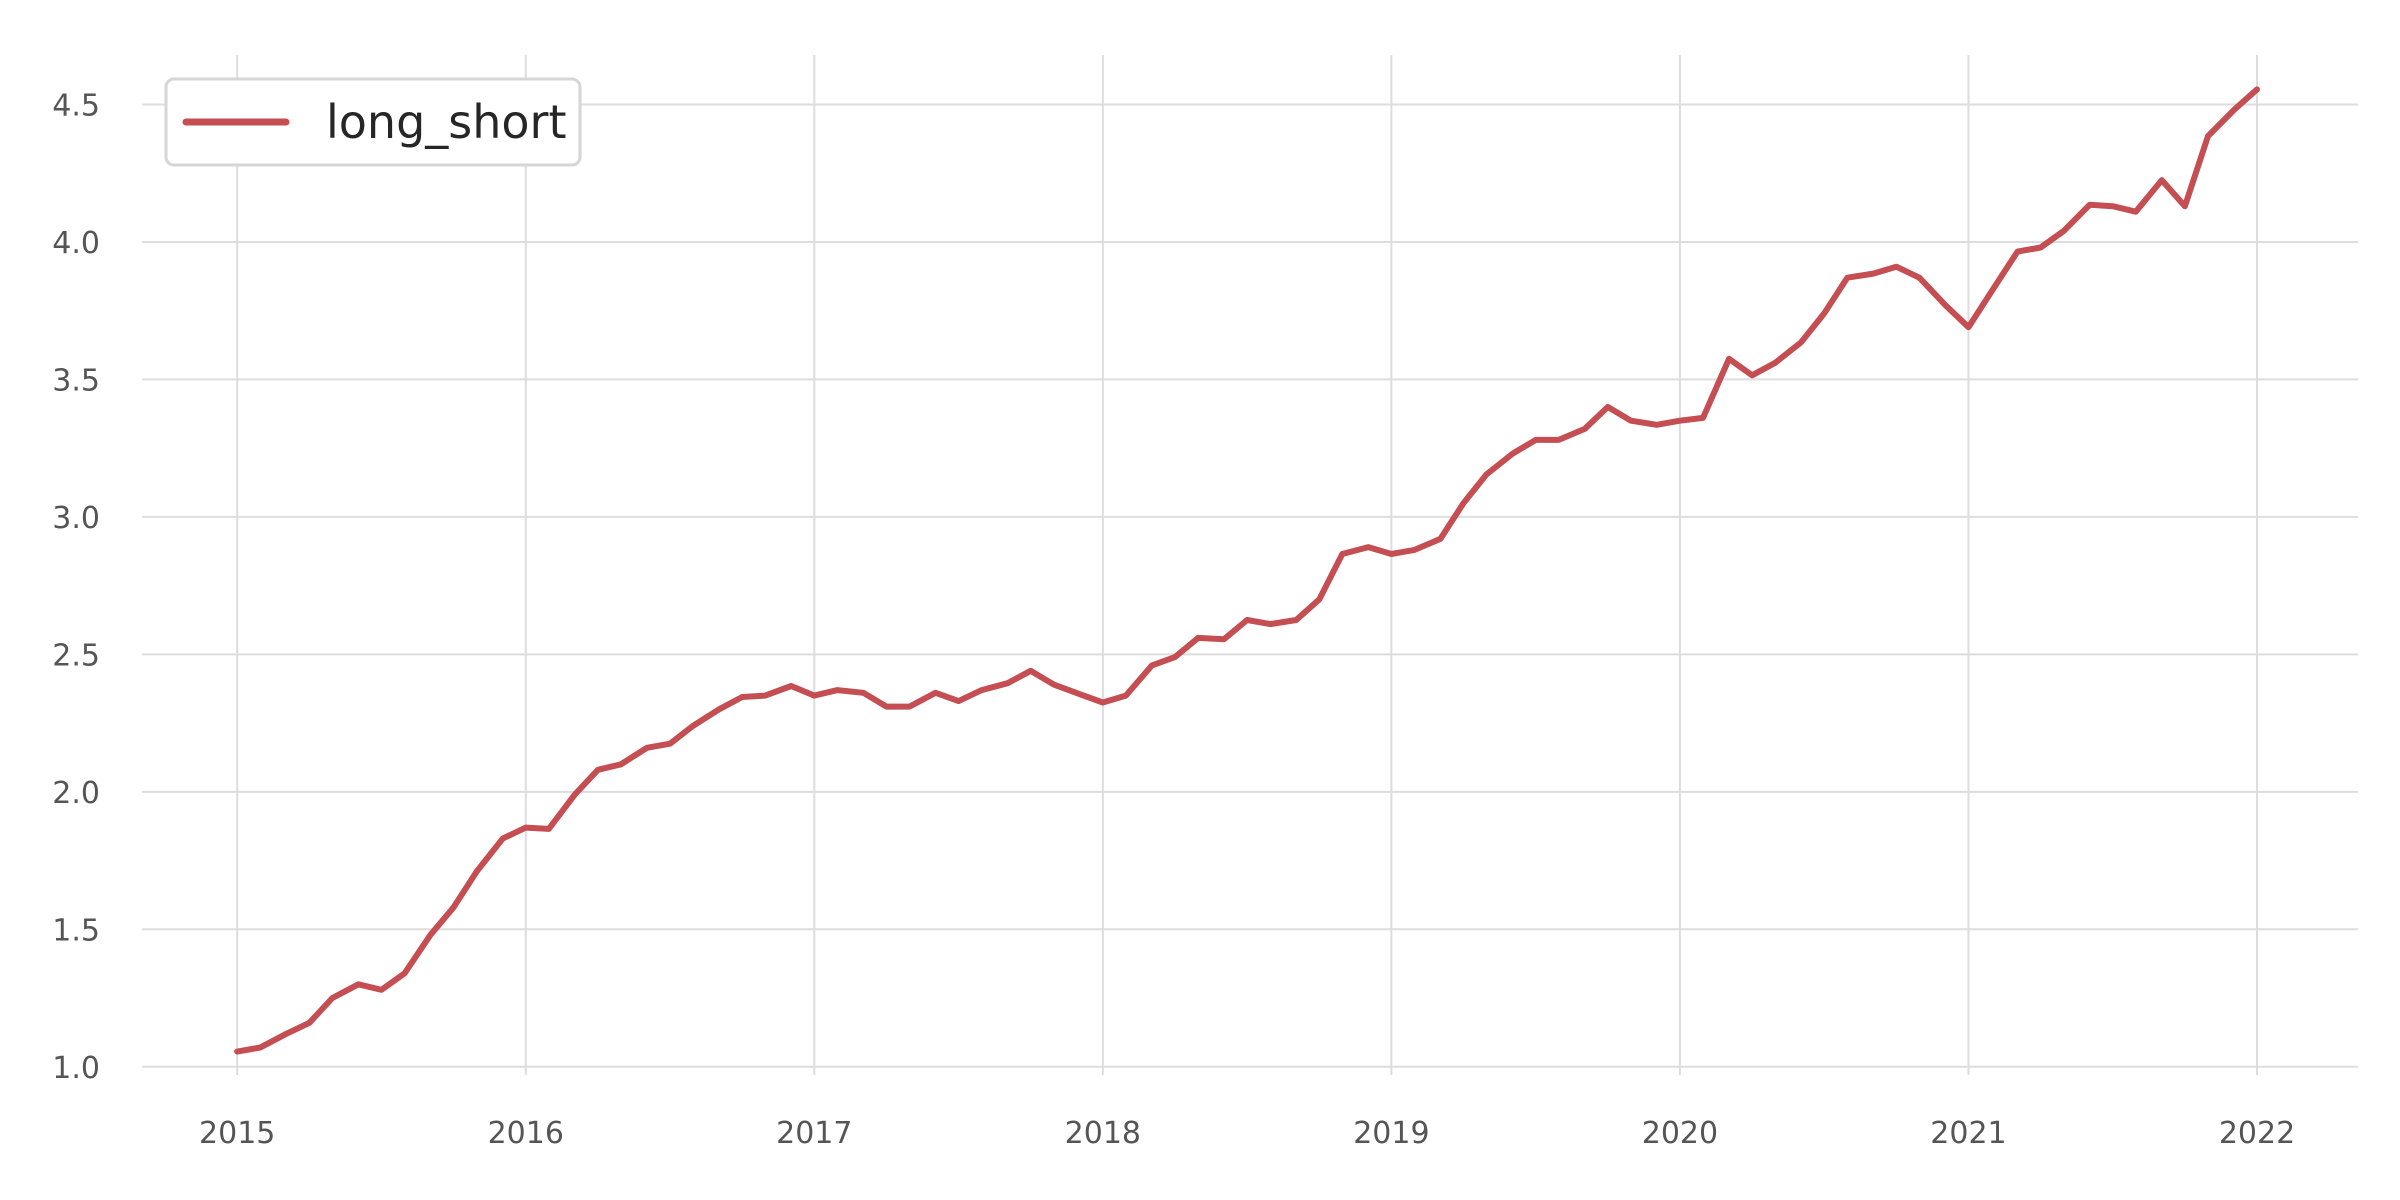  What do you see at coordinates (446, 122) in the screenshot?
I see `legend-label: long_short` at bounding box center [446, 122].